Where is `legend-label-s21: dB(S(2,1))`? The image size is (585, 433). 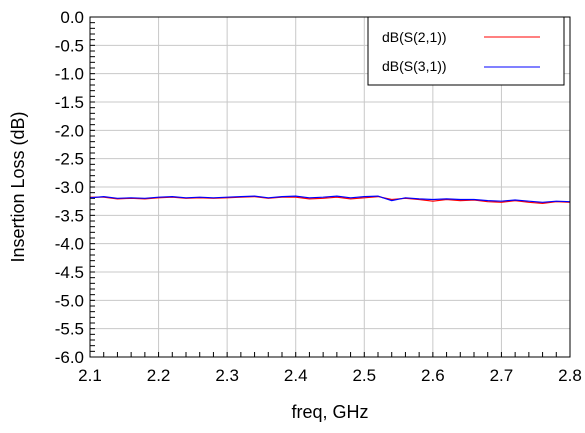
legend-label-s21: dB(S(2,1)) is located at coordinates (414, 37).